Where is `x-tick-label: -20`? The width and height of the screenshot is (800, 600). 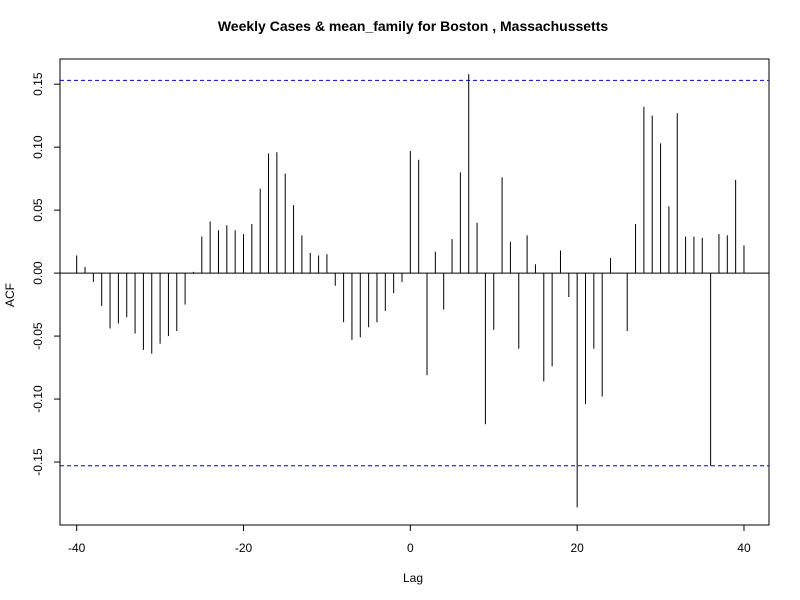 x-tick-label: -20 is located at coordinates (244, 548).